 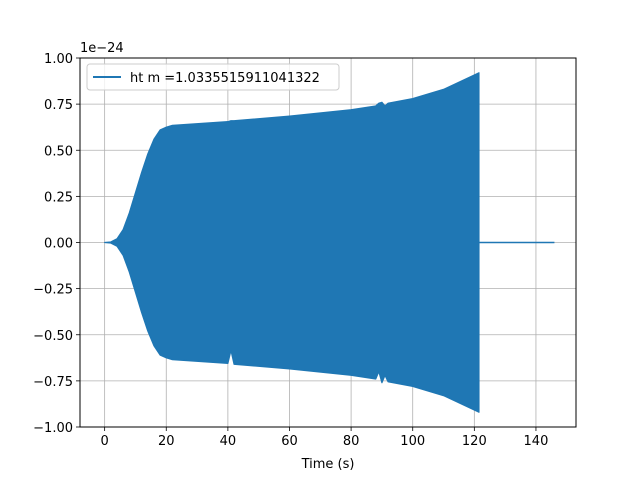 I want to click on y-tick-label: 0.00, so click(x=58, y=244).